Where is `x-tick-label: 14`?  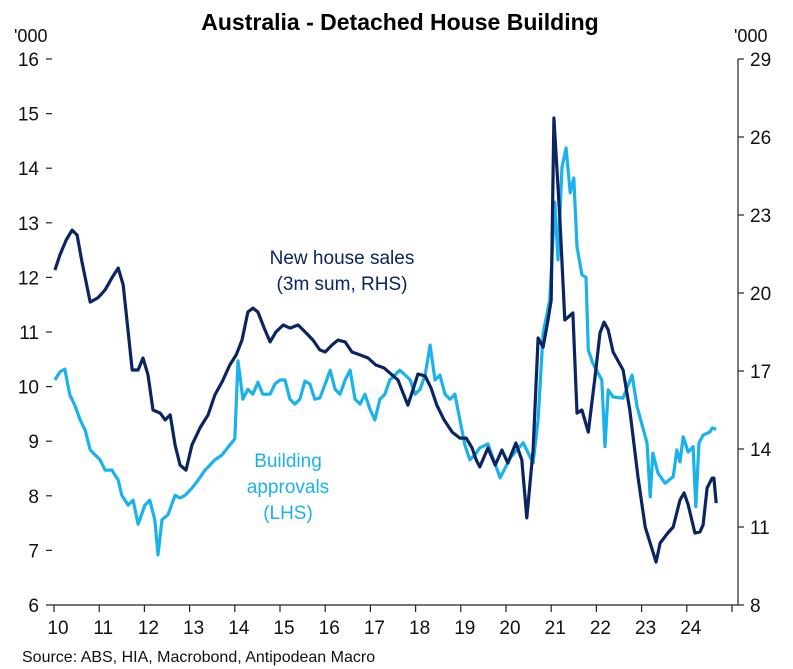 x-tick-label: 14 is located at coordinates (239, 628).